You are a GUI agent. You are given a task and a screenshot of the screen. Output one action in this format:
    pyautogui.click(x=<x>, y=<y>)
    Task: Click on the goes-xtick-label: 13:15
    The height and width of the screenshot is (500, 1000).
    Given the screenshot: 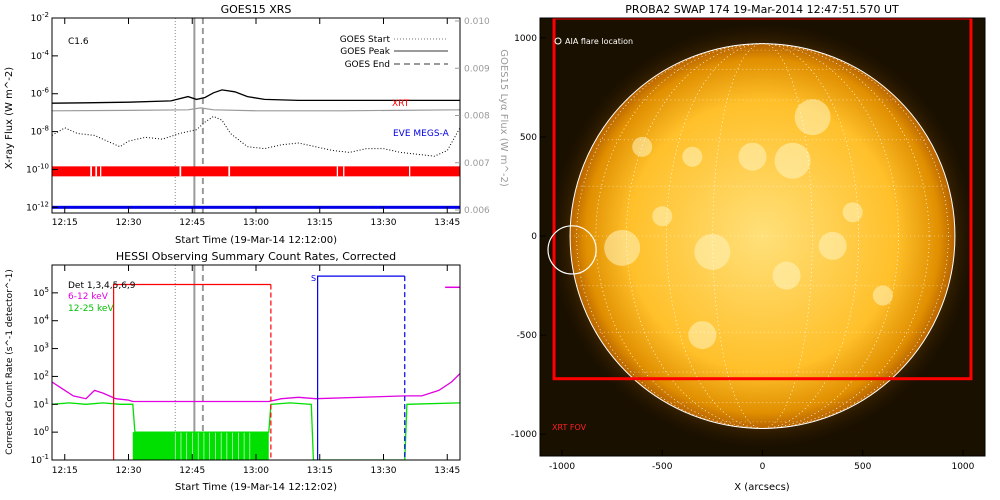 What is the action you would take?
    pyautogui.click(x=320, y=223)
    